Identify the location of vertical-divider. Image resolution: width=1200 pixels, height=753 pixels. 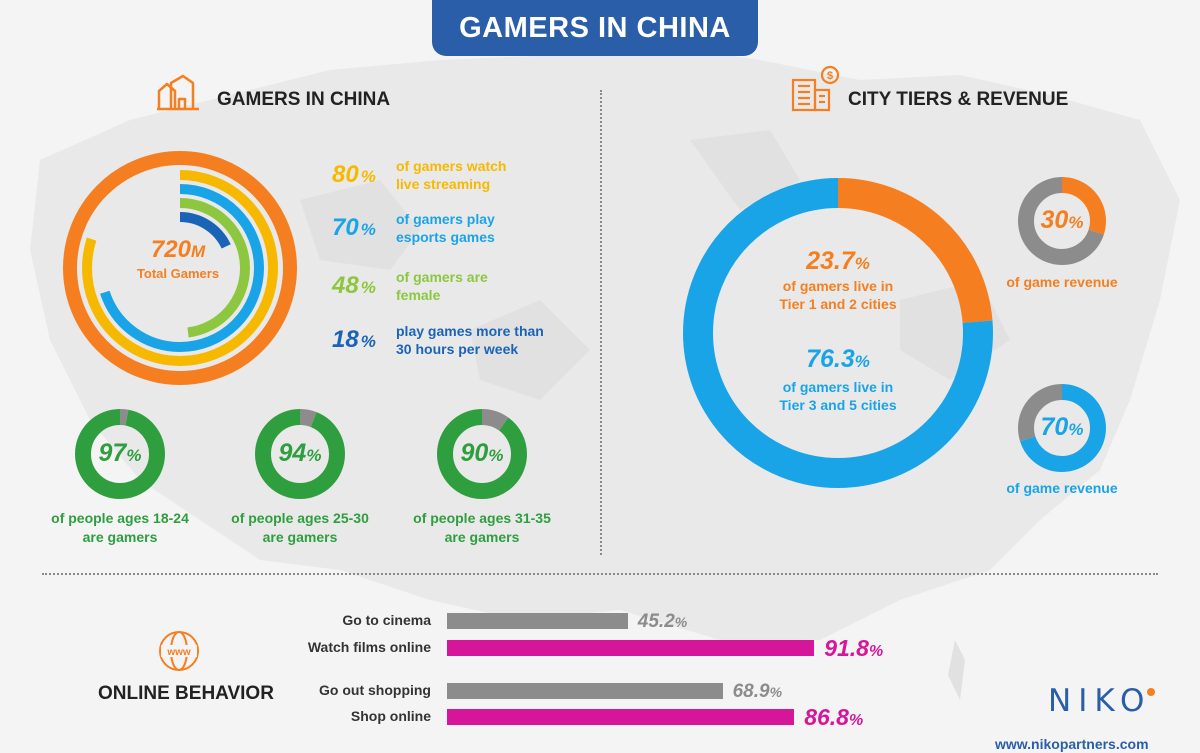
(601, 322).